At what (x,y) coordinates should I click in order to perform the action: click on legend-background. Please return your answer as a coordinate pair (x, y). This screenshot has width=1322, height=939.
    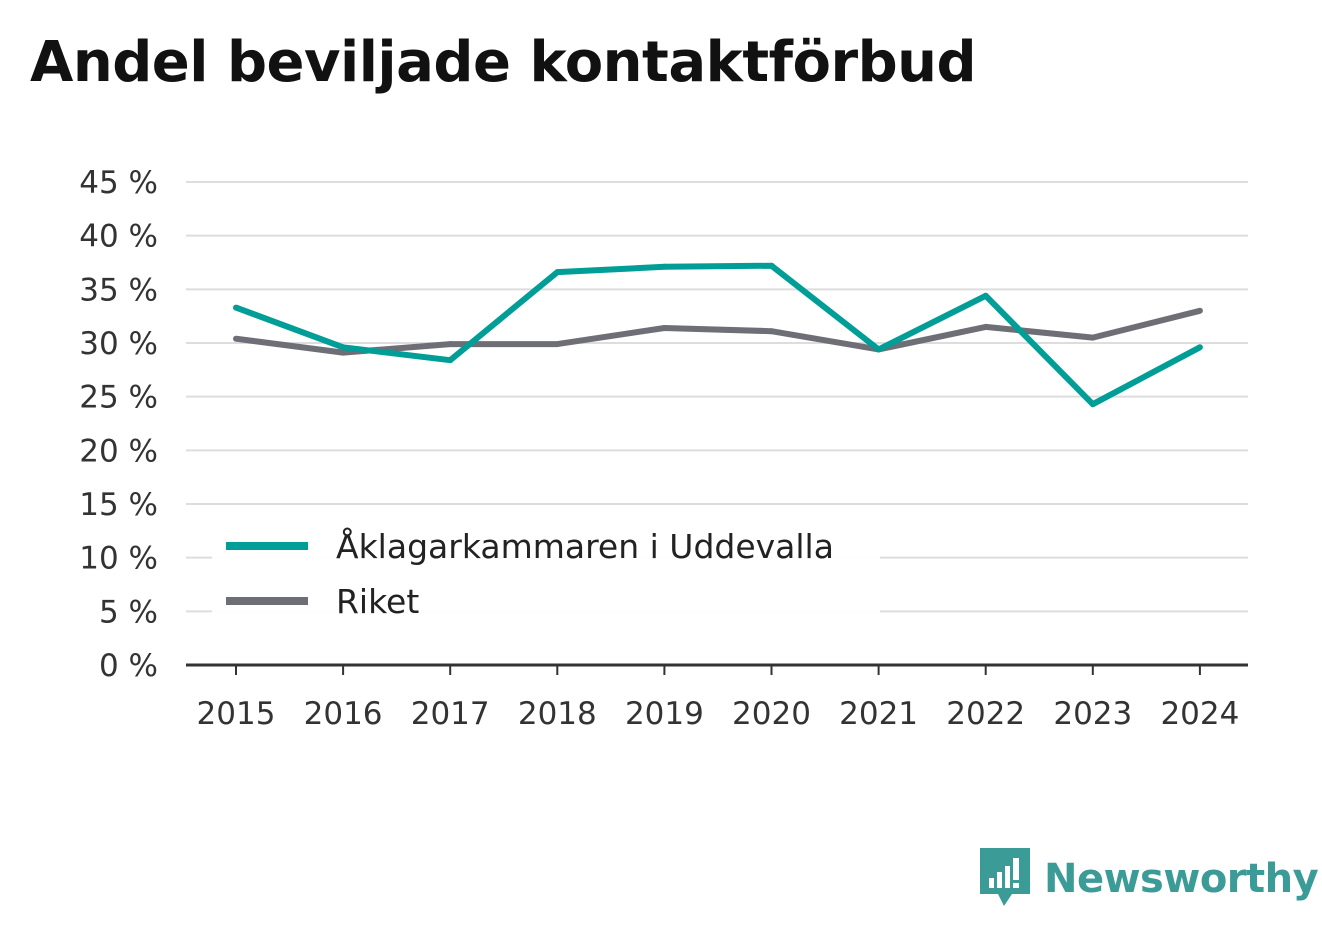
    Looking at the image, I should click on (546, 565).